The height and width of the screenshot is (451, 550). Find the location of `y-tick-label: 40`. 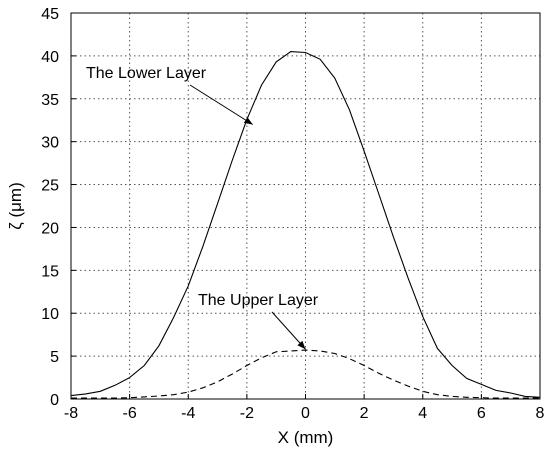

y-tick-label: 40 is located at coordinates (50, 57).